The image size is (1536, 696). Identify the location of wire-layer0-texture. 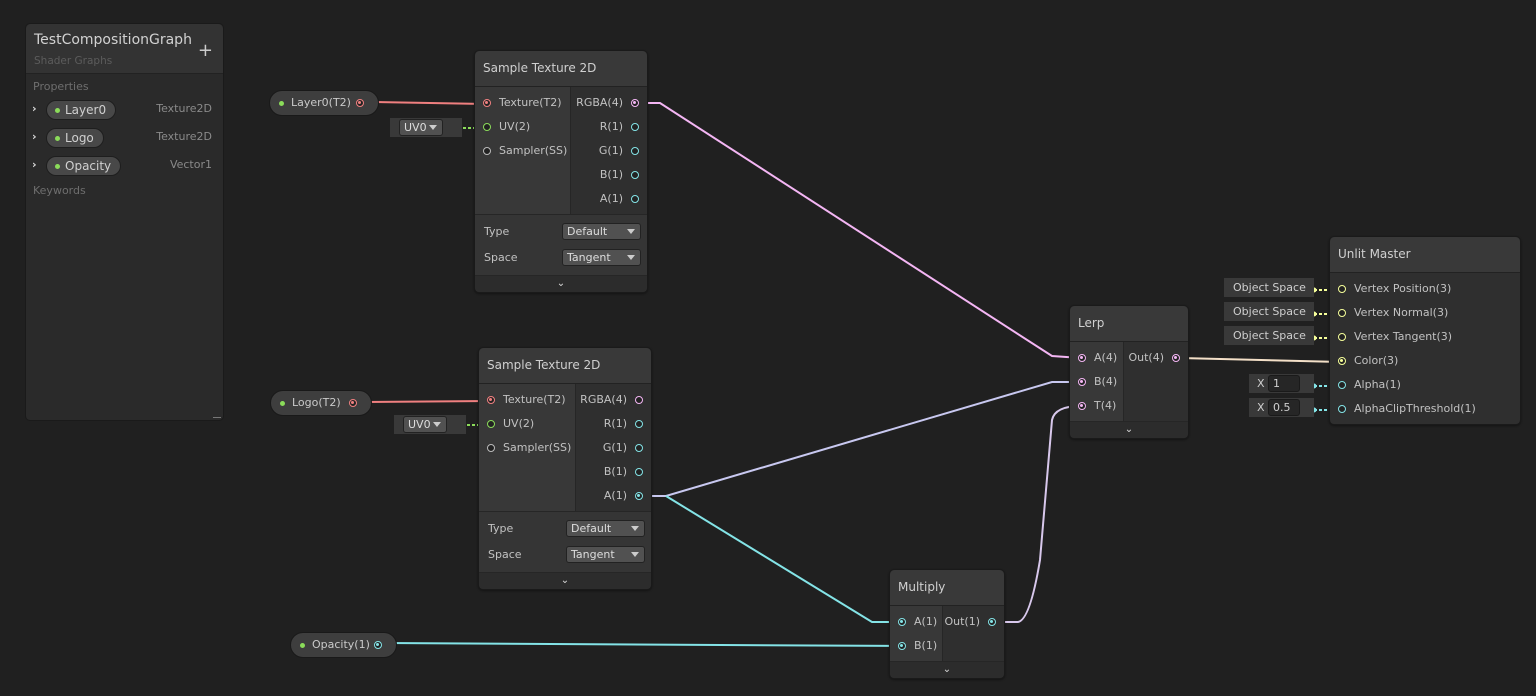
(429, 103).